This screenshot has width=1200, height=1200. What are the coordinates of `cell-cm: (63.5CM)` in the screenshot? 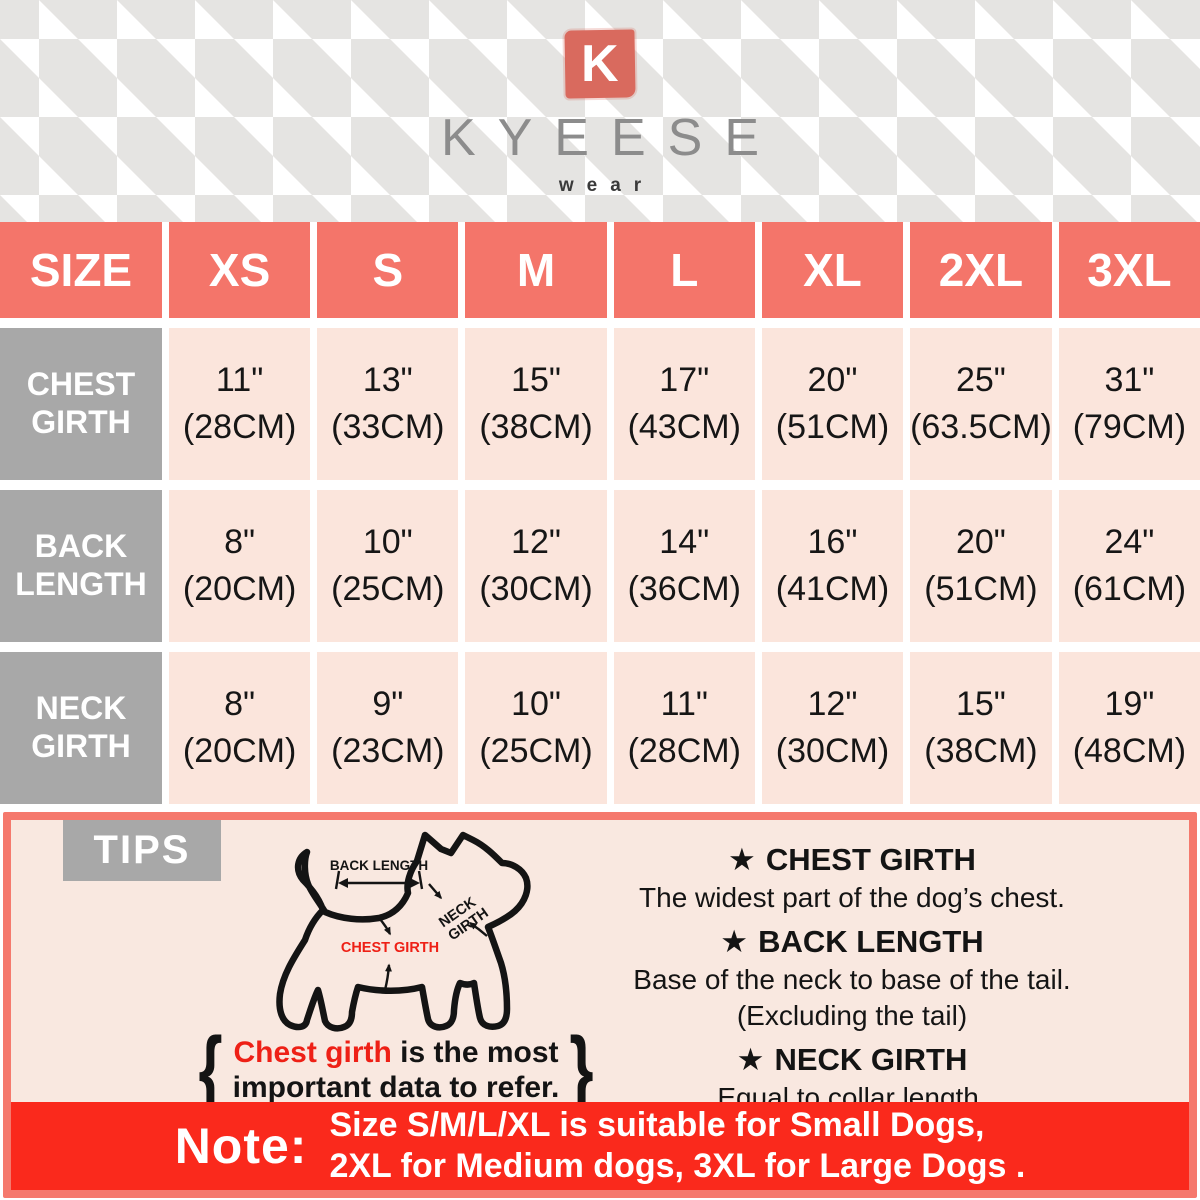 It's located at (981, 427).